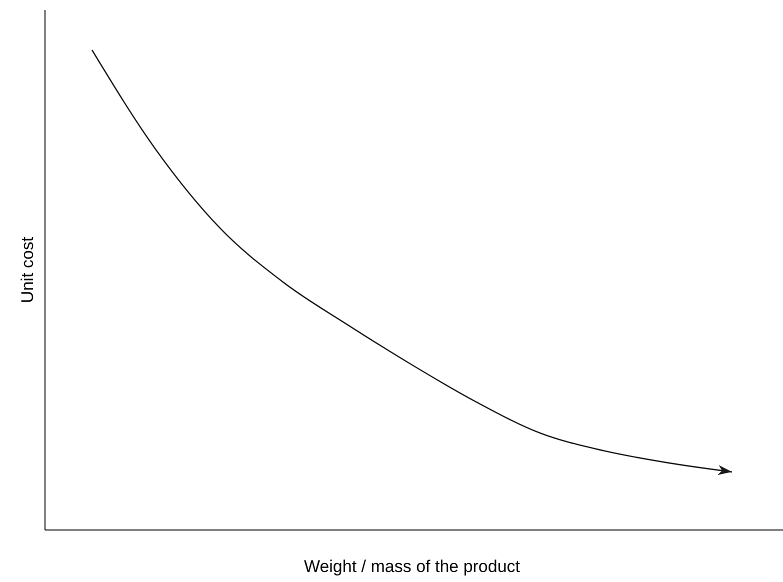 Image resolution: width=783 pixels, height=582 pixels. Describe the element at coordinates (27, 270) in the screenshot. I see `y-axis-title: Unit cost` at that location.